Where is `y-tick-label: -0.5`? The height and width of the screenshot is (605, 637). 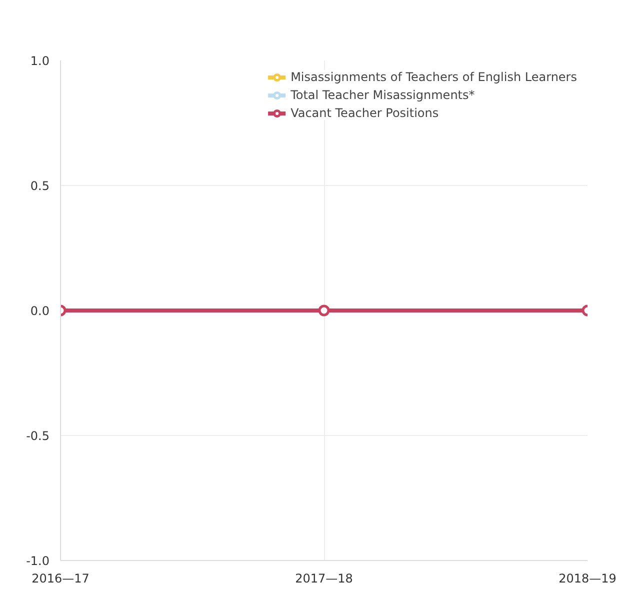
y-tick-label: -0.5 is located at coordinates (38, 436).